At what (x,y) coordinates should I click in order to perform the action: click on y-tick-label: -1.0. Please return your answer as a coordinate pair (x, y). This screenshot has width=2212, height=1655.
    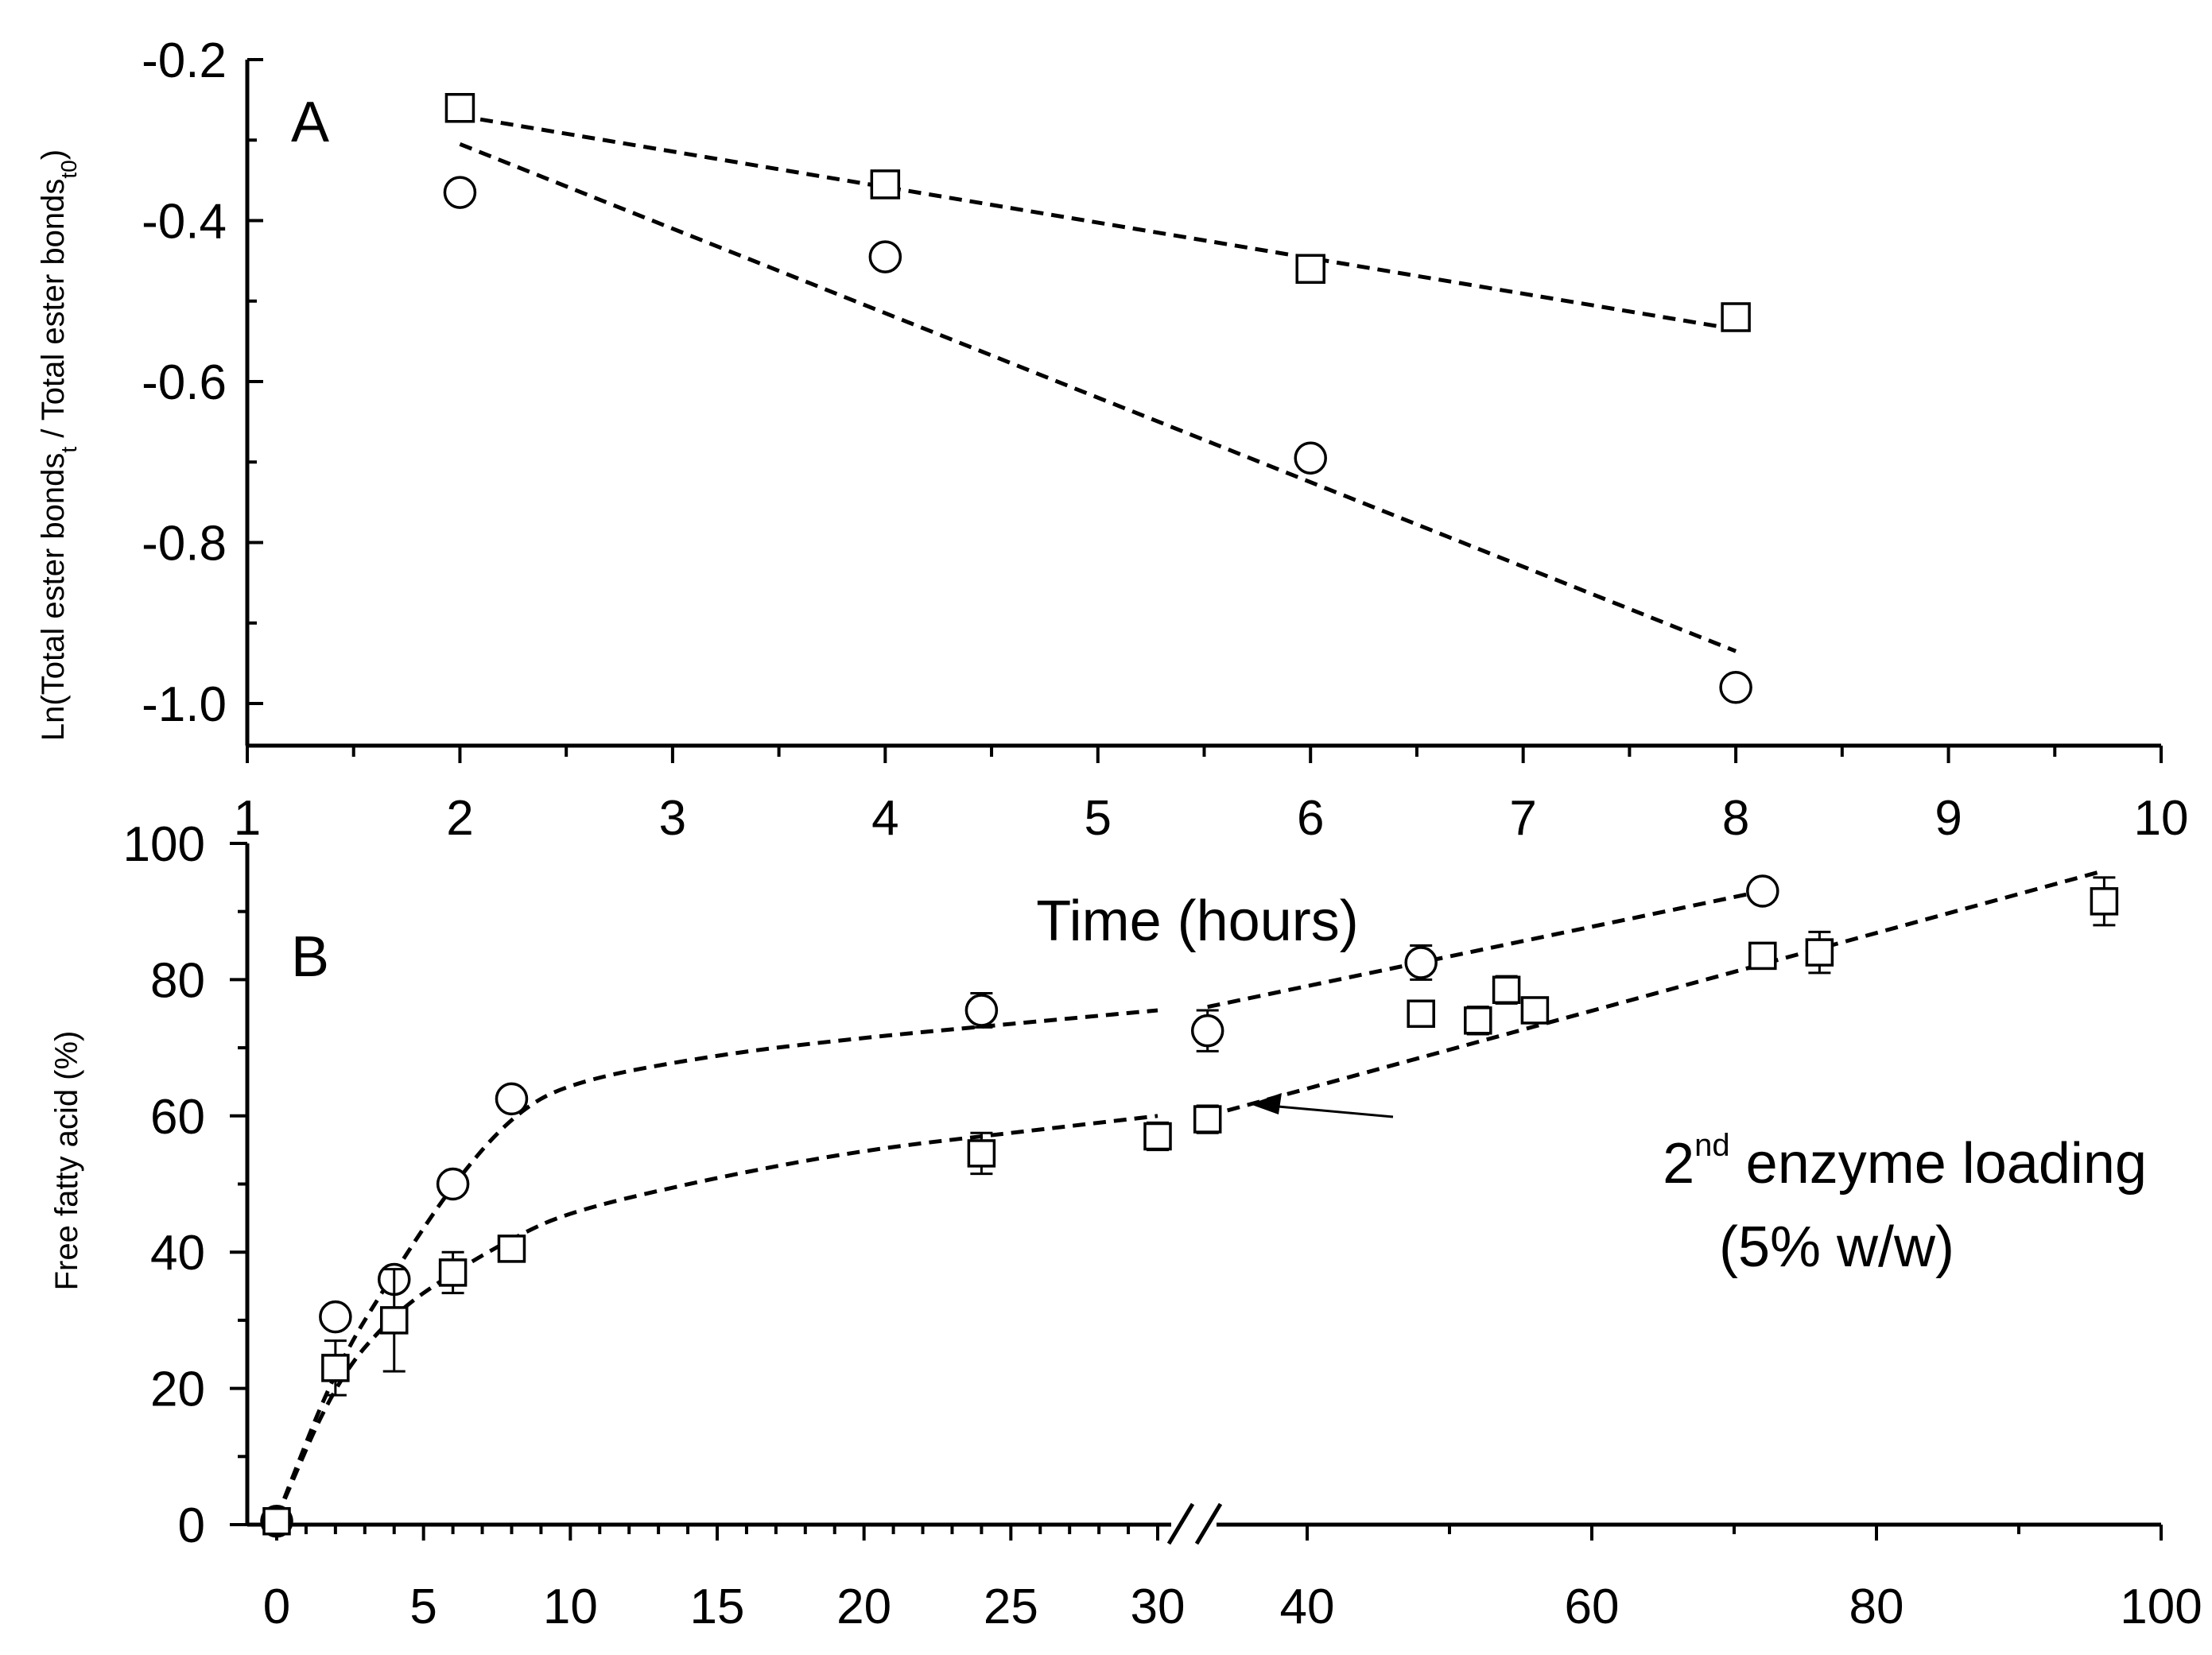
    Looking at the image, I should click on (184, 704).